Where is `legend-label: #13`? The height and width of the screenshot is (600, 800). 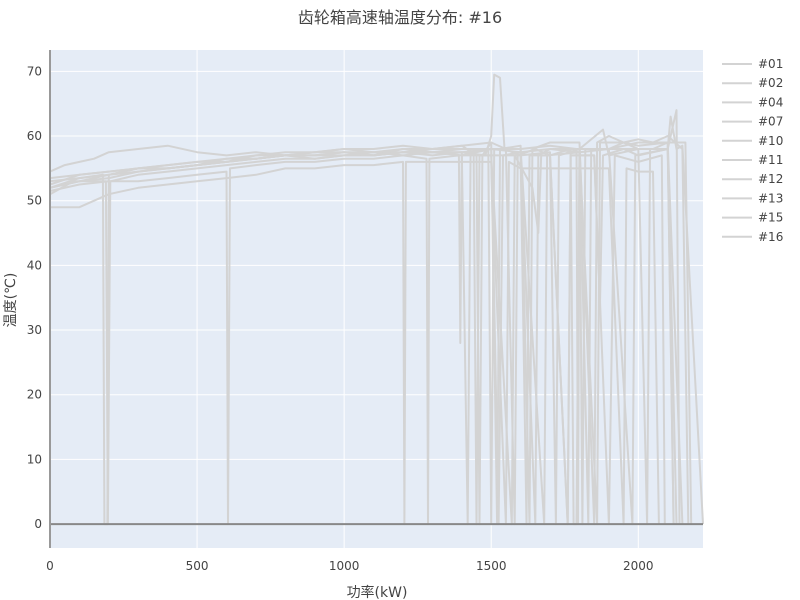
legend-label: #13 is located at coordinates (770, 198).